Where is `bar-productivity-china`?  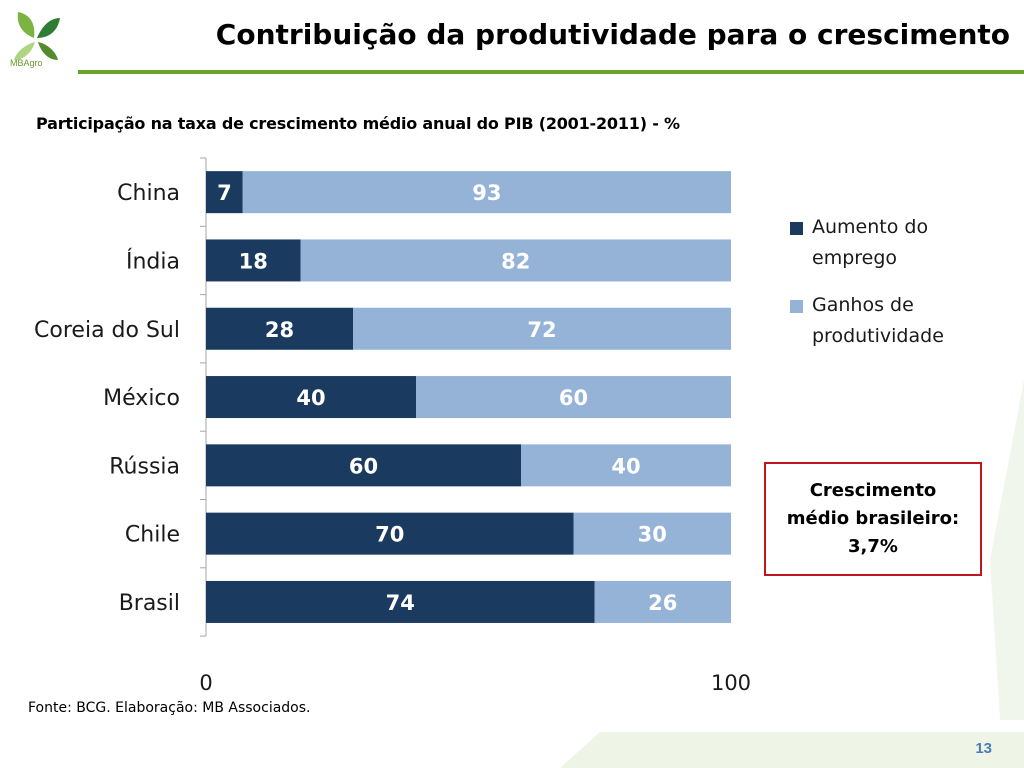 bar-productivity-china is located at coordinates (486, 192).